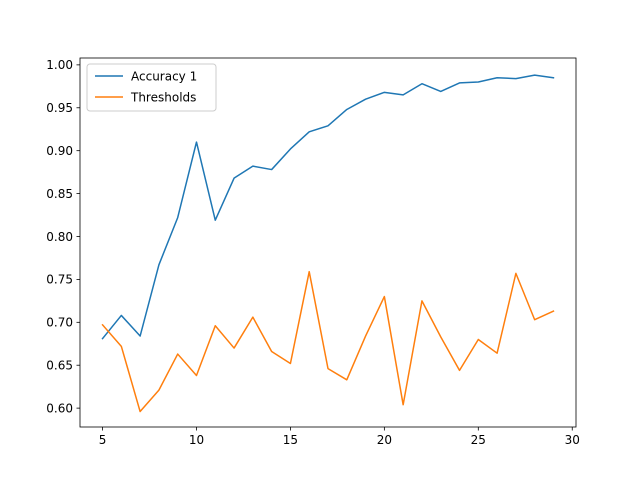 The image size is (640, 480). What do you see at coordinates (478, 440) in the screenshot?
I see `x-tick-label: 25` at bounding box center [478, 440].